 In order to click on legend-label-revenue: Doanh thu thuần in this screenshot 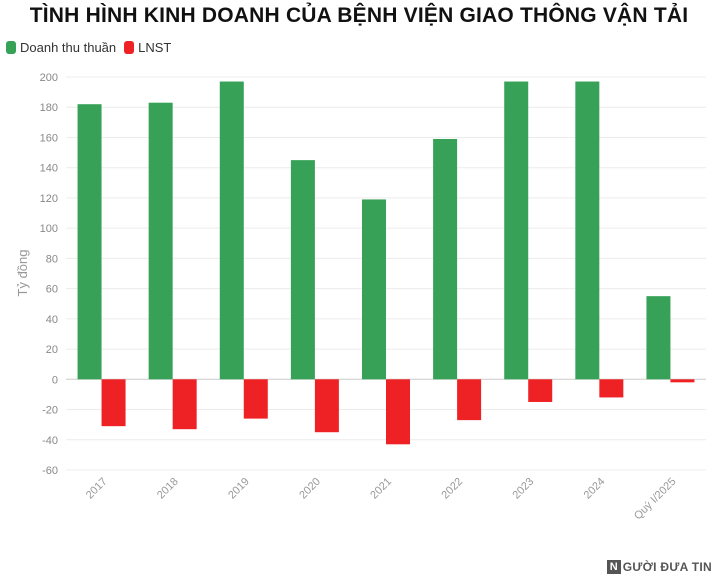, I will do `click(68, 47)`.